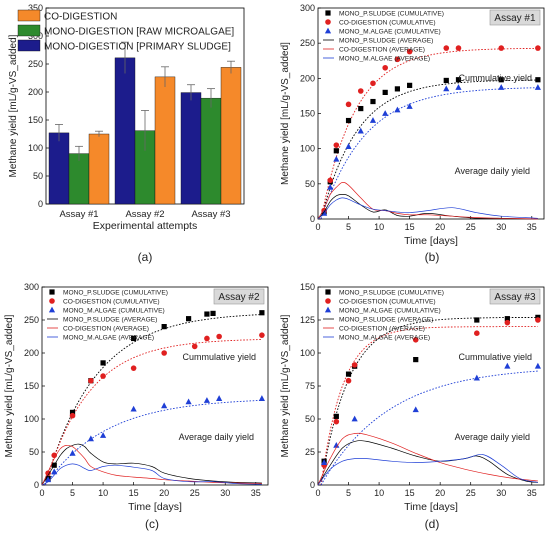 This screenshot has width=550, height=538. Describe the element at coordinates (317, 227) in the screenshot. I see `panel-b-x-tick-label: 0` at that location.